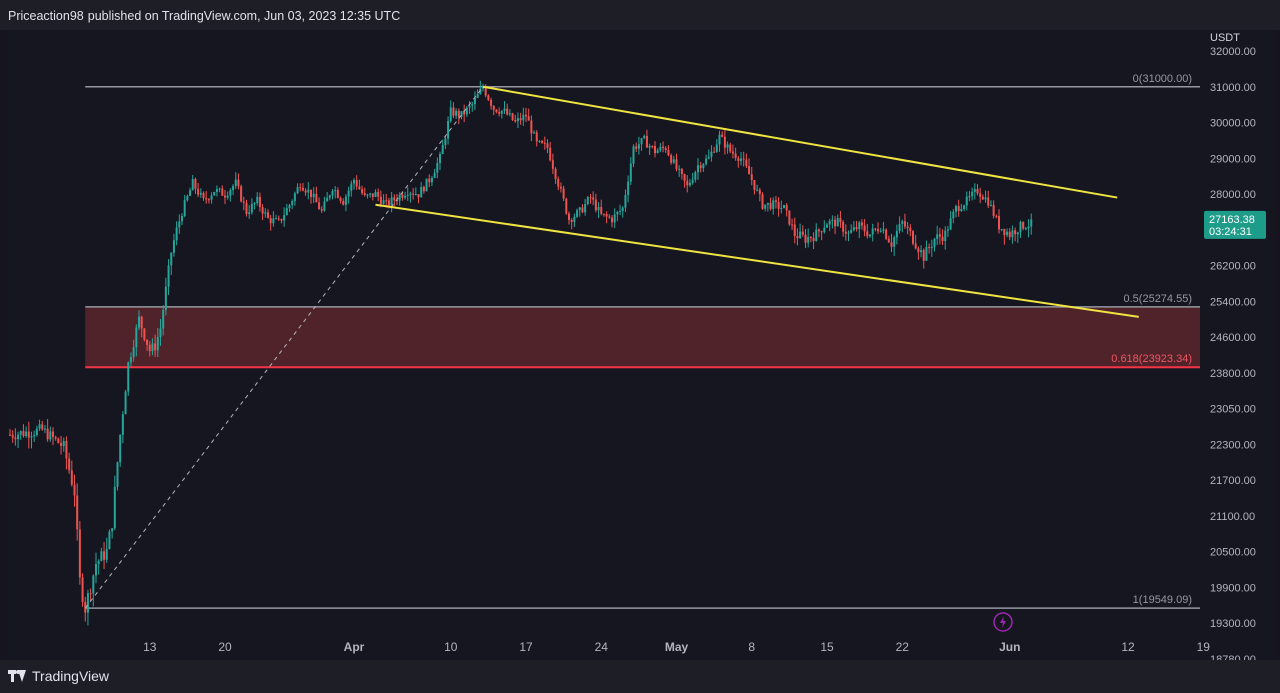  What do you see at coordinates (58, 676) in the screenshot?
I see `tradingview-brand: TradingView` at bounding box center [58, 676].